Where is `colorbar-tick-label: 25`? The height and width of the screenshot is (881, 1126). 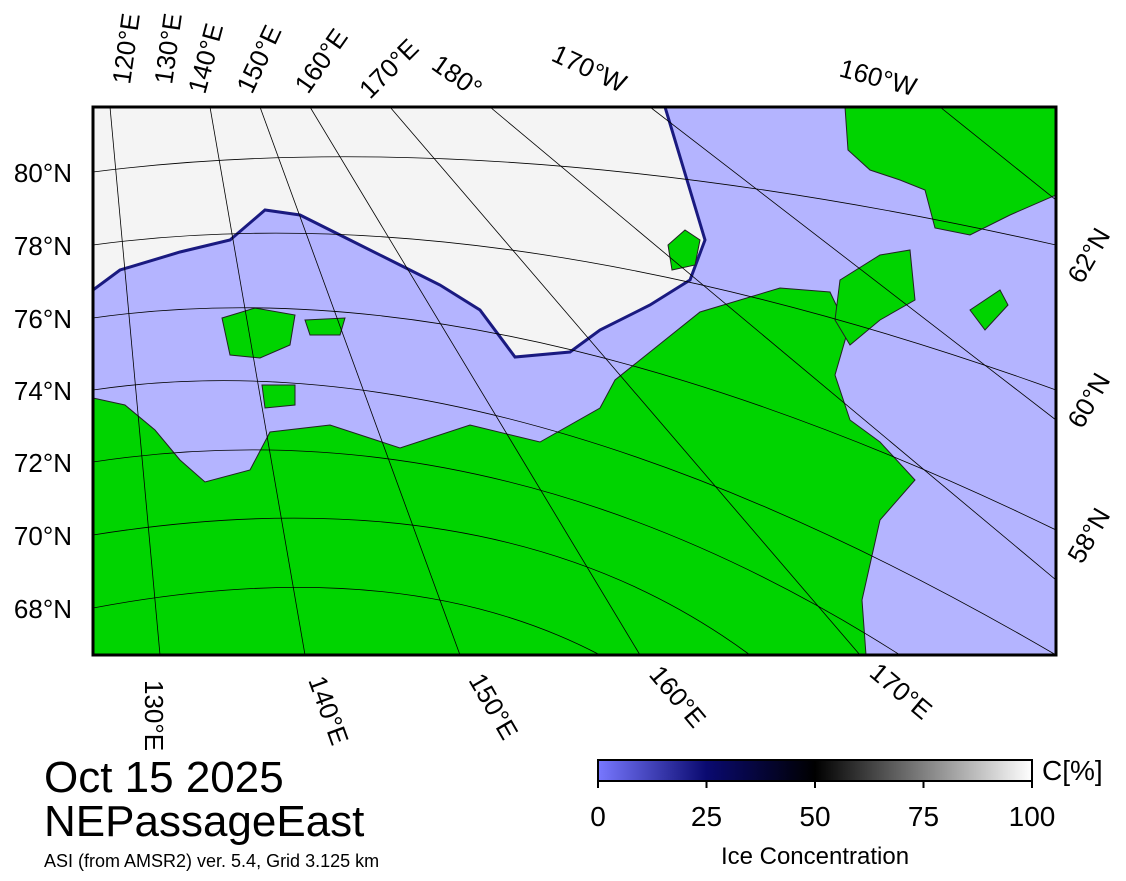 colorbar-tick-label: 25 is located at coordinates (706, 816).